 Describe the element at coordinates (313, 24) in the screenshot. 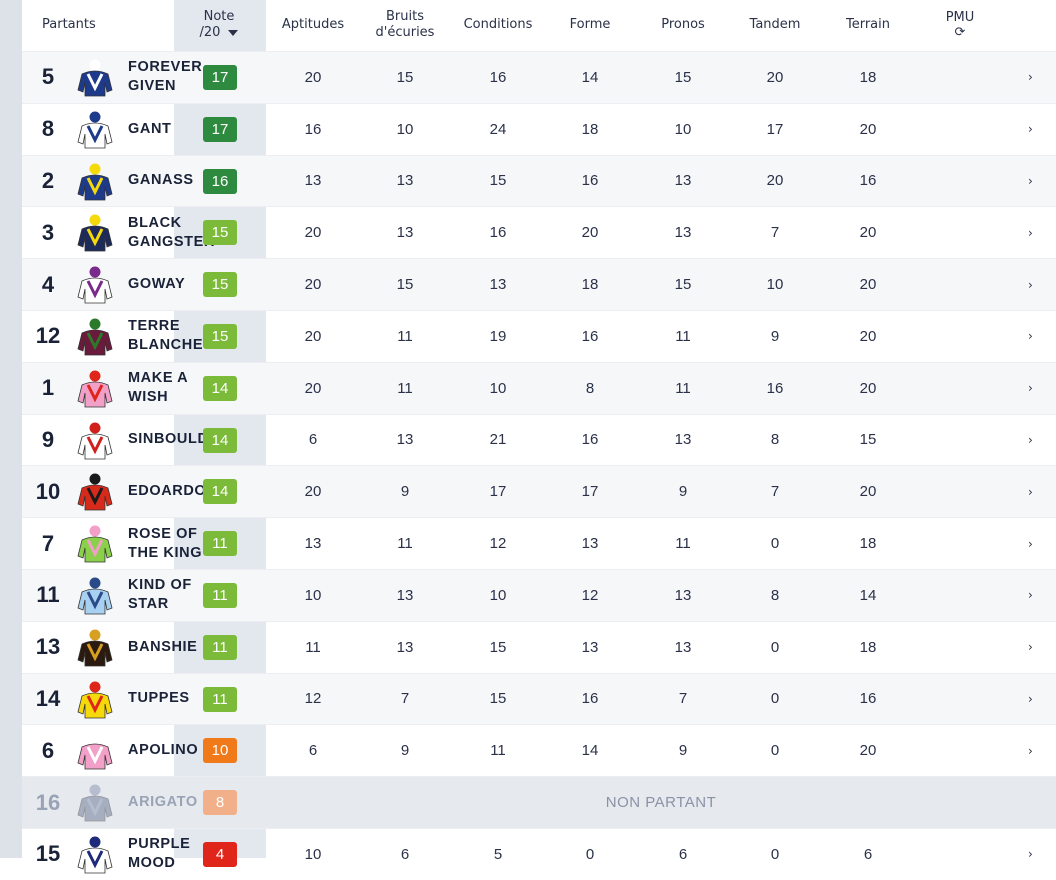

I see `header-aptitudes: Aptitudes` at that location.